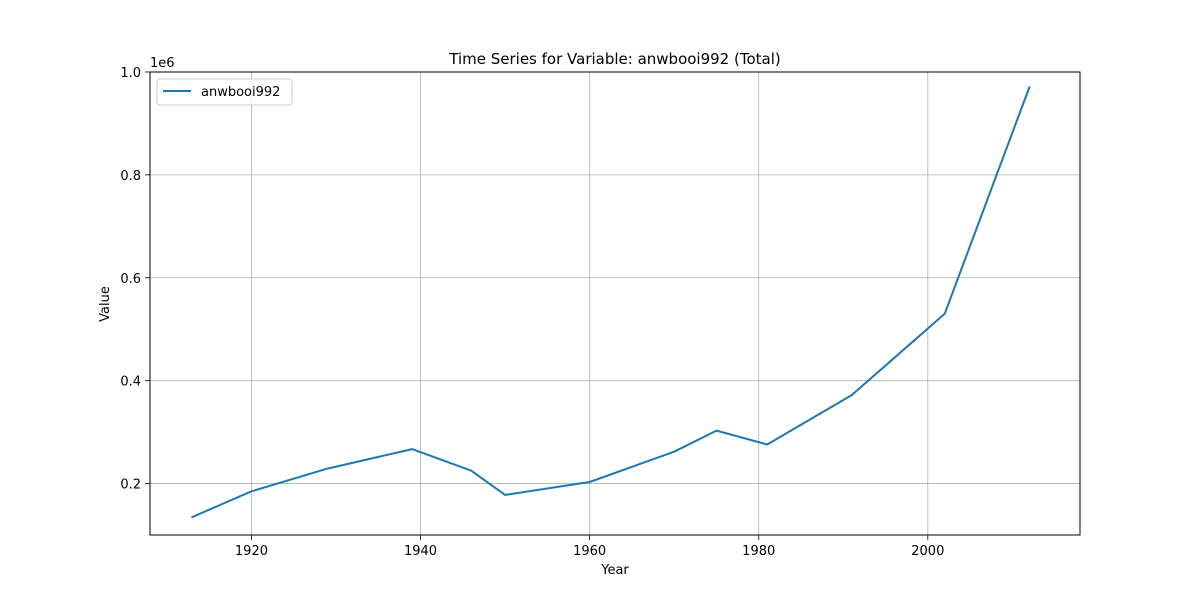 This screenshot has height=600, width=1200. Describe the element at coordinates (130, 176) in the screenshot. I see `y-tick-label: 0.8` at that location.